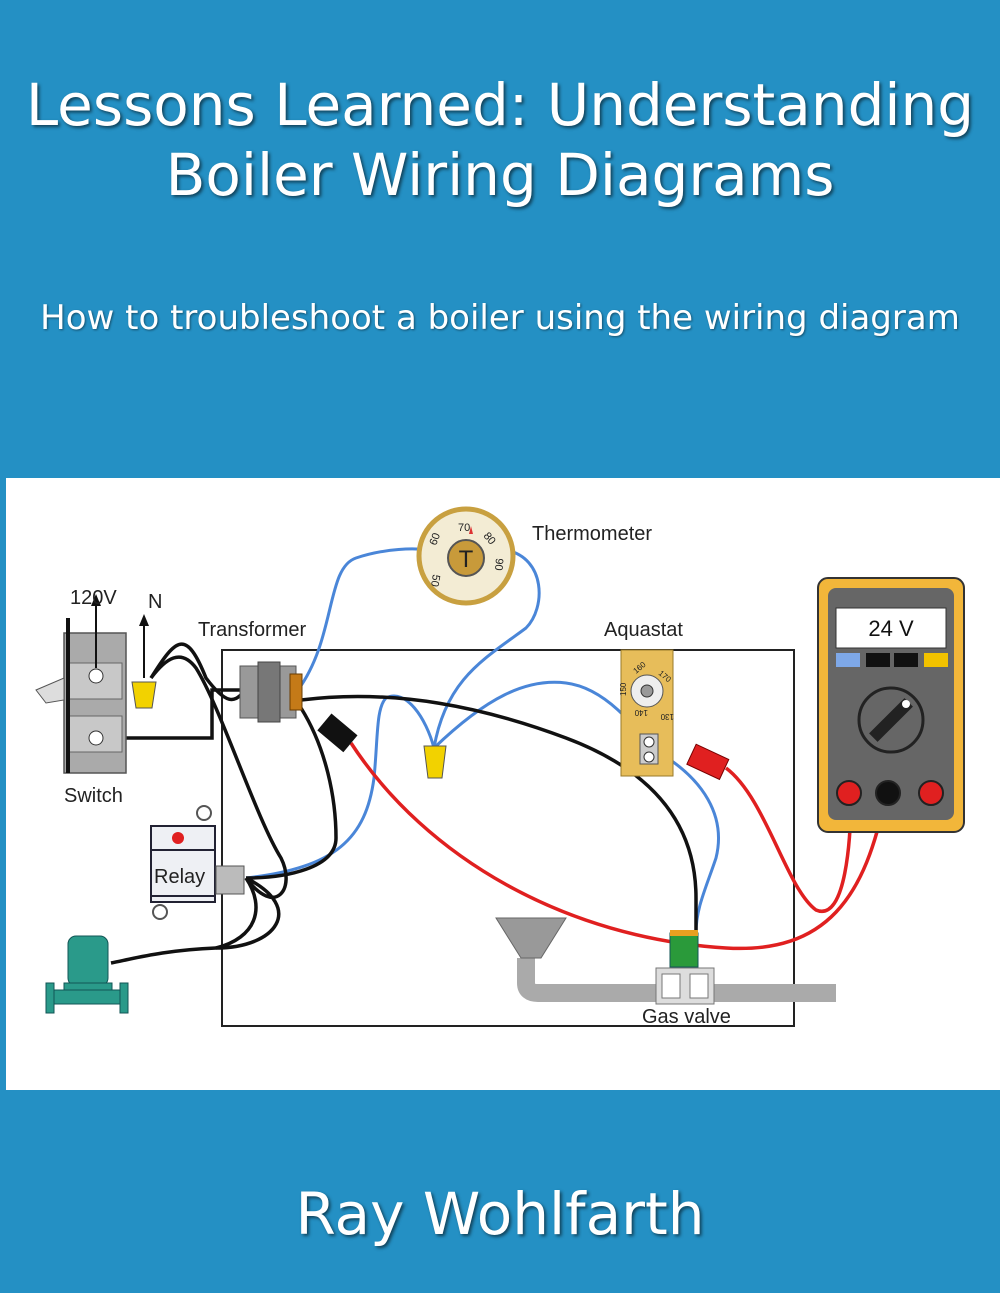 This screenshot has width=1000, height=1293. What do you see at coordinates (435, 539) in the screenshot?
I see `thermometer-tick-60: 60` at bounding box center [435, 539].